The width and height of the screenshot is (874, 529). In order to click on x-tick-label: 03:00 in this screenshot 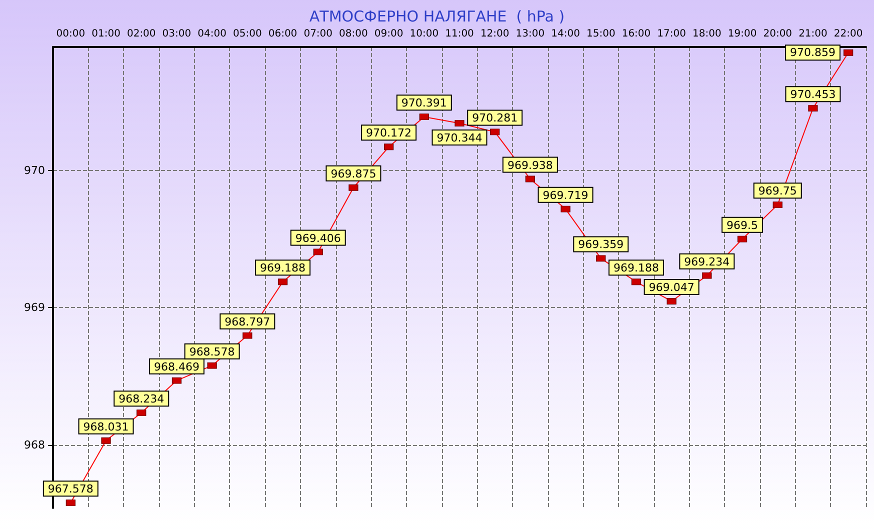, I will do `click(177, 34)`.